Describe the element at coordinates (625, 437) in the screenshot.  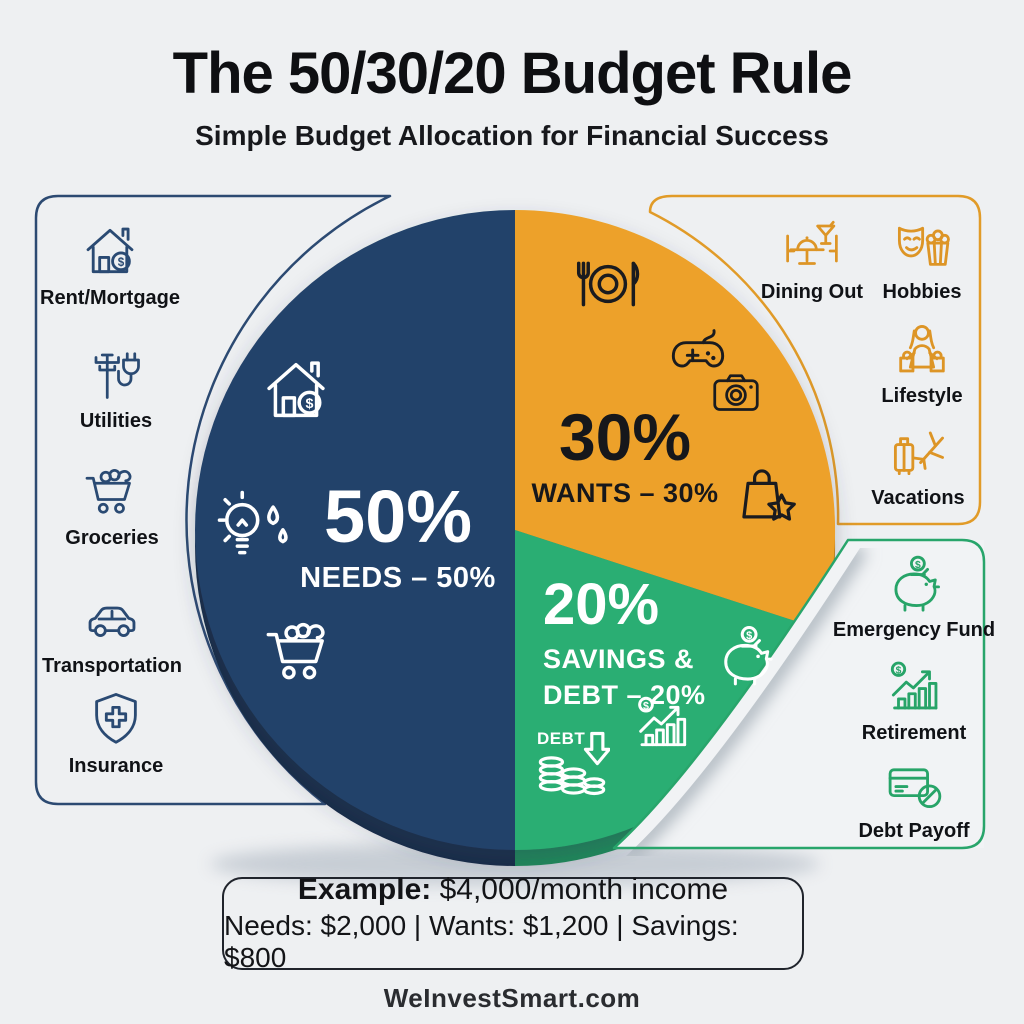
I see `wants-percent: 30%` at that location.